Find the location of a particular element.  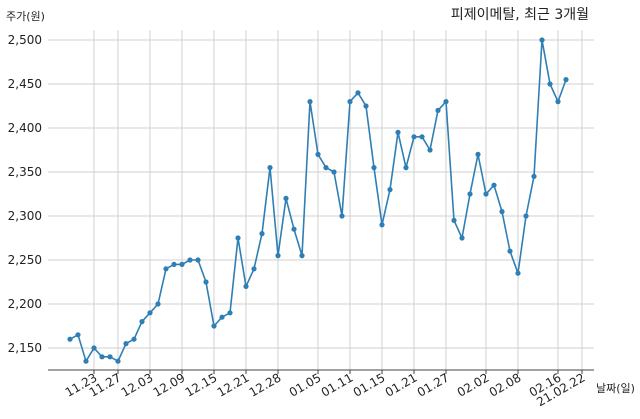

y-tick-label: 2,150 is located at coordinates (25, 348).